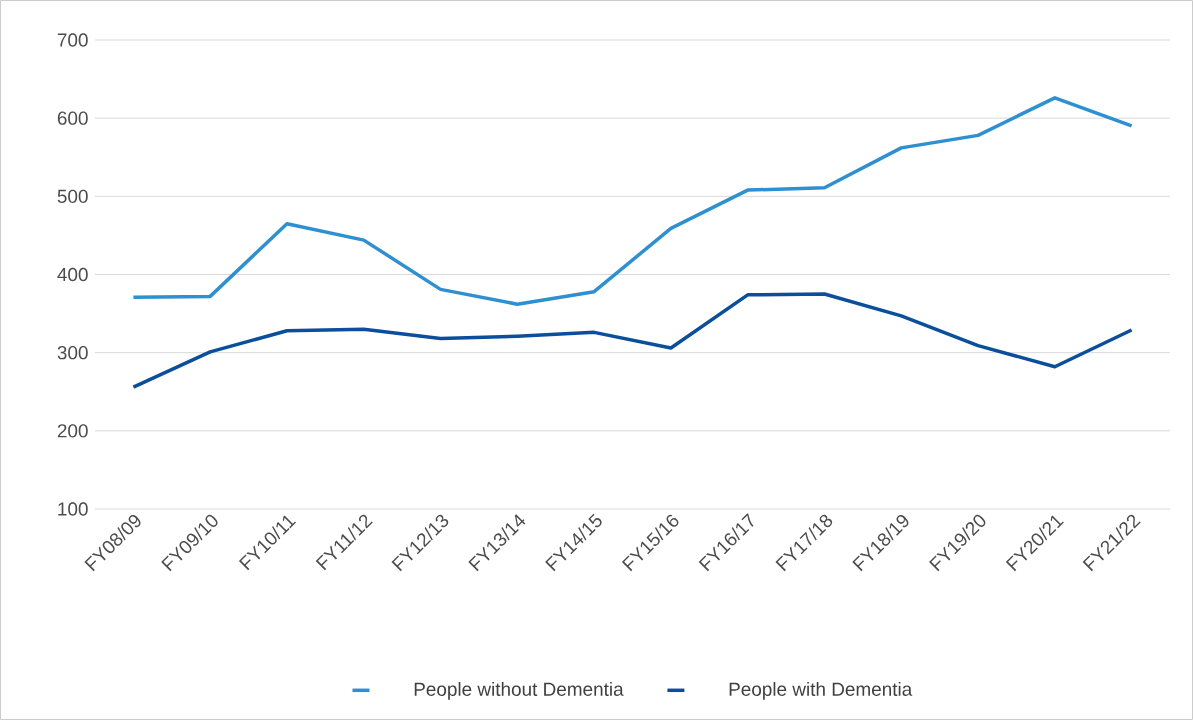 The image size is (1193, 720). I want to click on y-tick-label: 600, so click(72, 118).